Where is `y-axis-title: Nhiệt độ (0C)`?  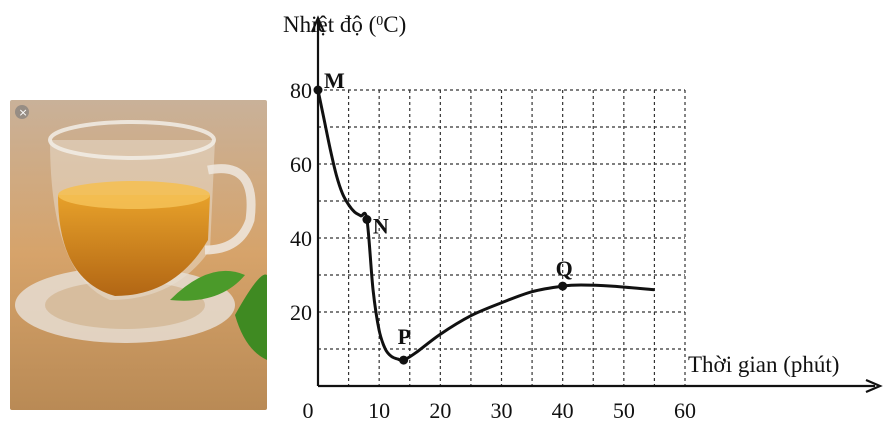
y-axis-title: Nhiệt độ (0C) is located at coordinates (344, 24).